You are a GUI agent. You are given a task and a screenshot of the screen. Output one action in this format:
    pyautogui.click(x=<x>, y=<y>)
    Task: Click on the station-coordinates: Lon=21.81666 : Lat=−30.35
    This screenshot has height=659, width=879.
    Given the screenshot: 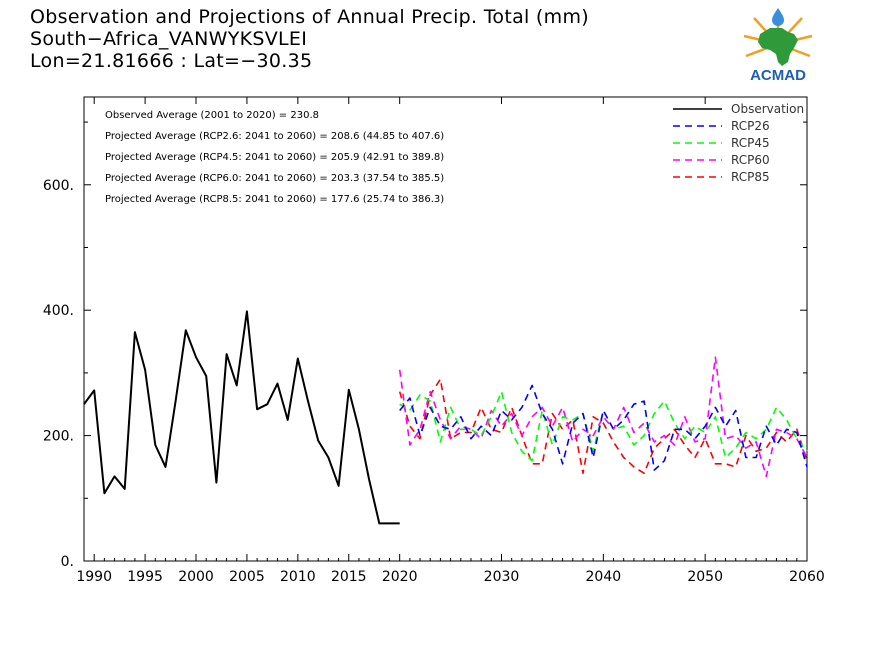 What is the action you would take?
    pyautogui.click(x=171, y=61)
    